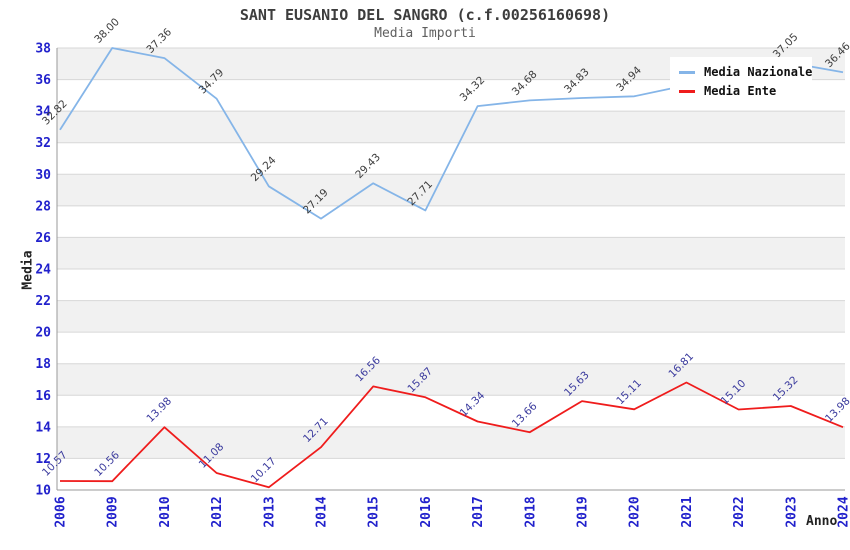 The width and height of the screenshot is (850, 550). What do you see at coordinates (687, 91) in the screenshot?
I see `line-swatch-red-icon` at bounding box center [687, 91].